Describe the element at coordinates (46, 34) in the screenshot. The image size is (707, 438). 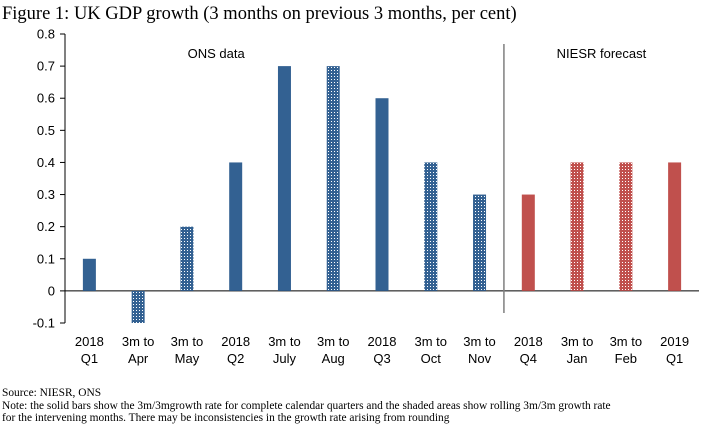
I see `y-tick-label: 0.8` at that location.